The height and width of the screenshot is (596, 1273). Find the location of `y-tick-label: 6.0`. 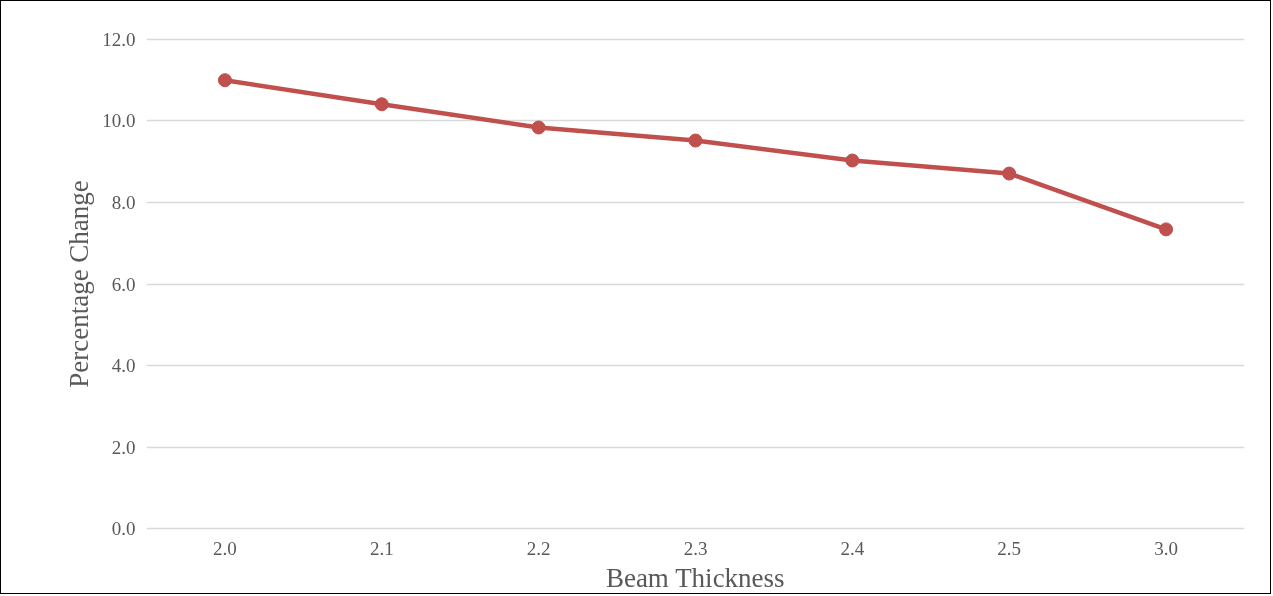

y-tick-label: 6.0 is located at coordinates (123, 284).